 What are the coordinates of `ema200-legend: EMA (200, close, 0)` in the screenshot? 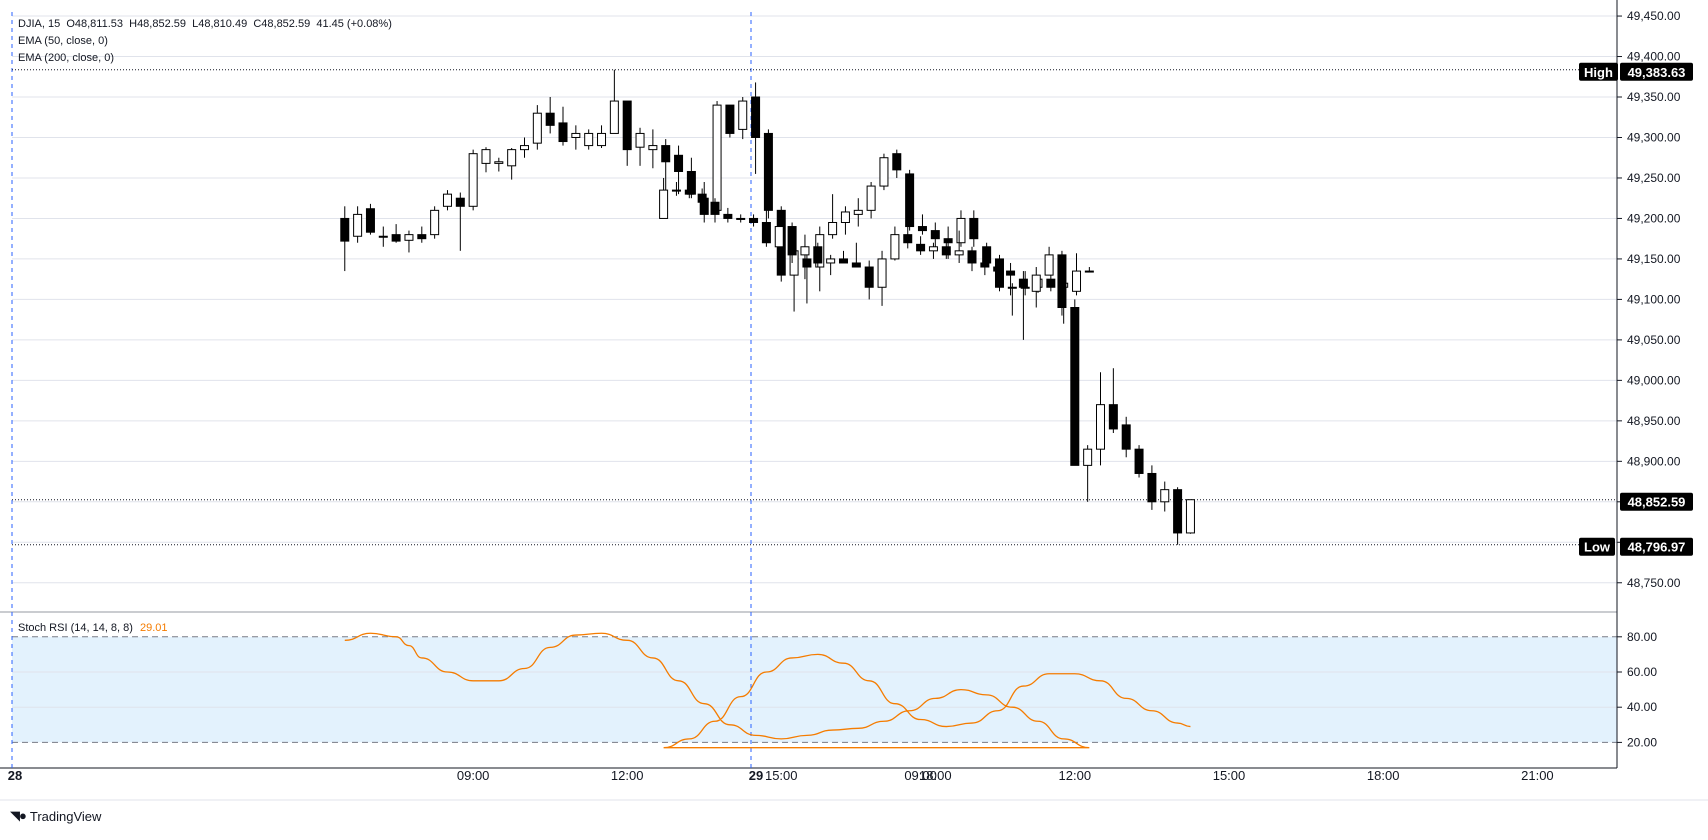 It's located at (66, 58).